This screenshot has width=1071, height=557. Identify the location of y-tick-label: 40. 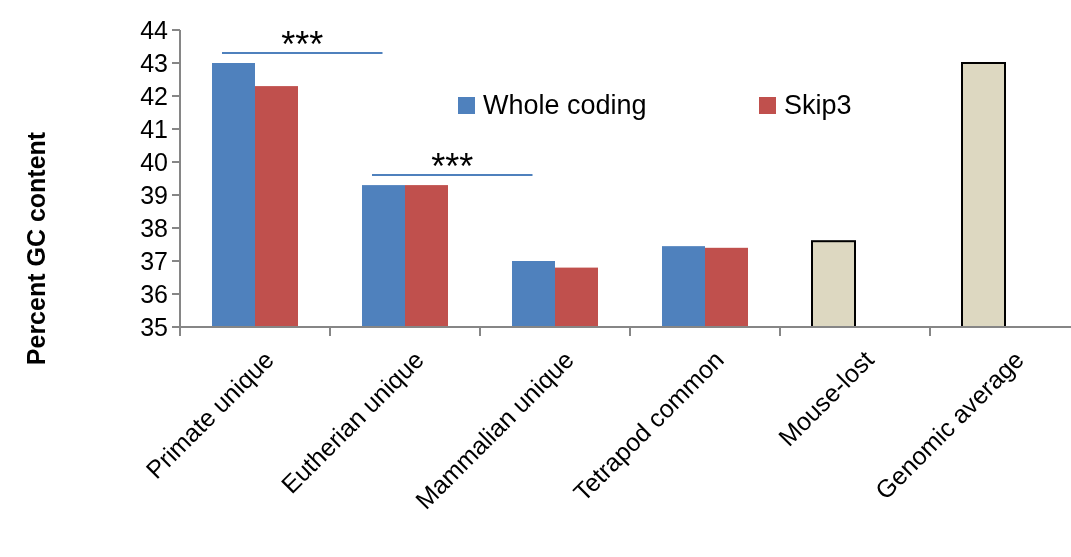
(154, 161).